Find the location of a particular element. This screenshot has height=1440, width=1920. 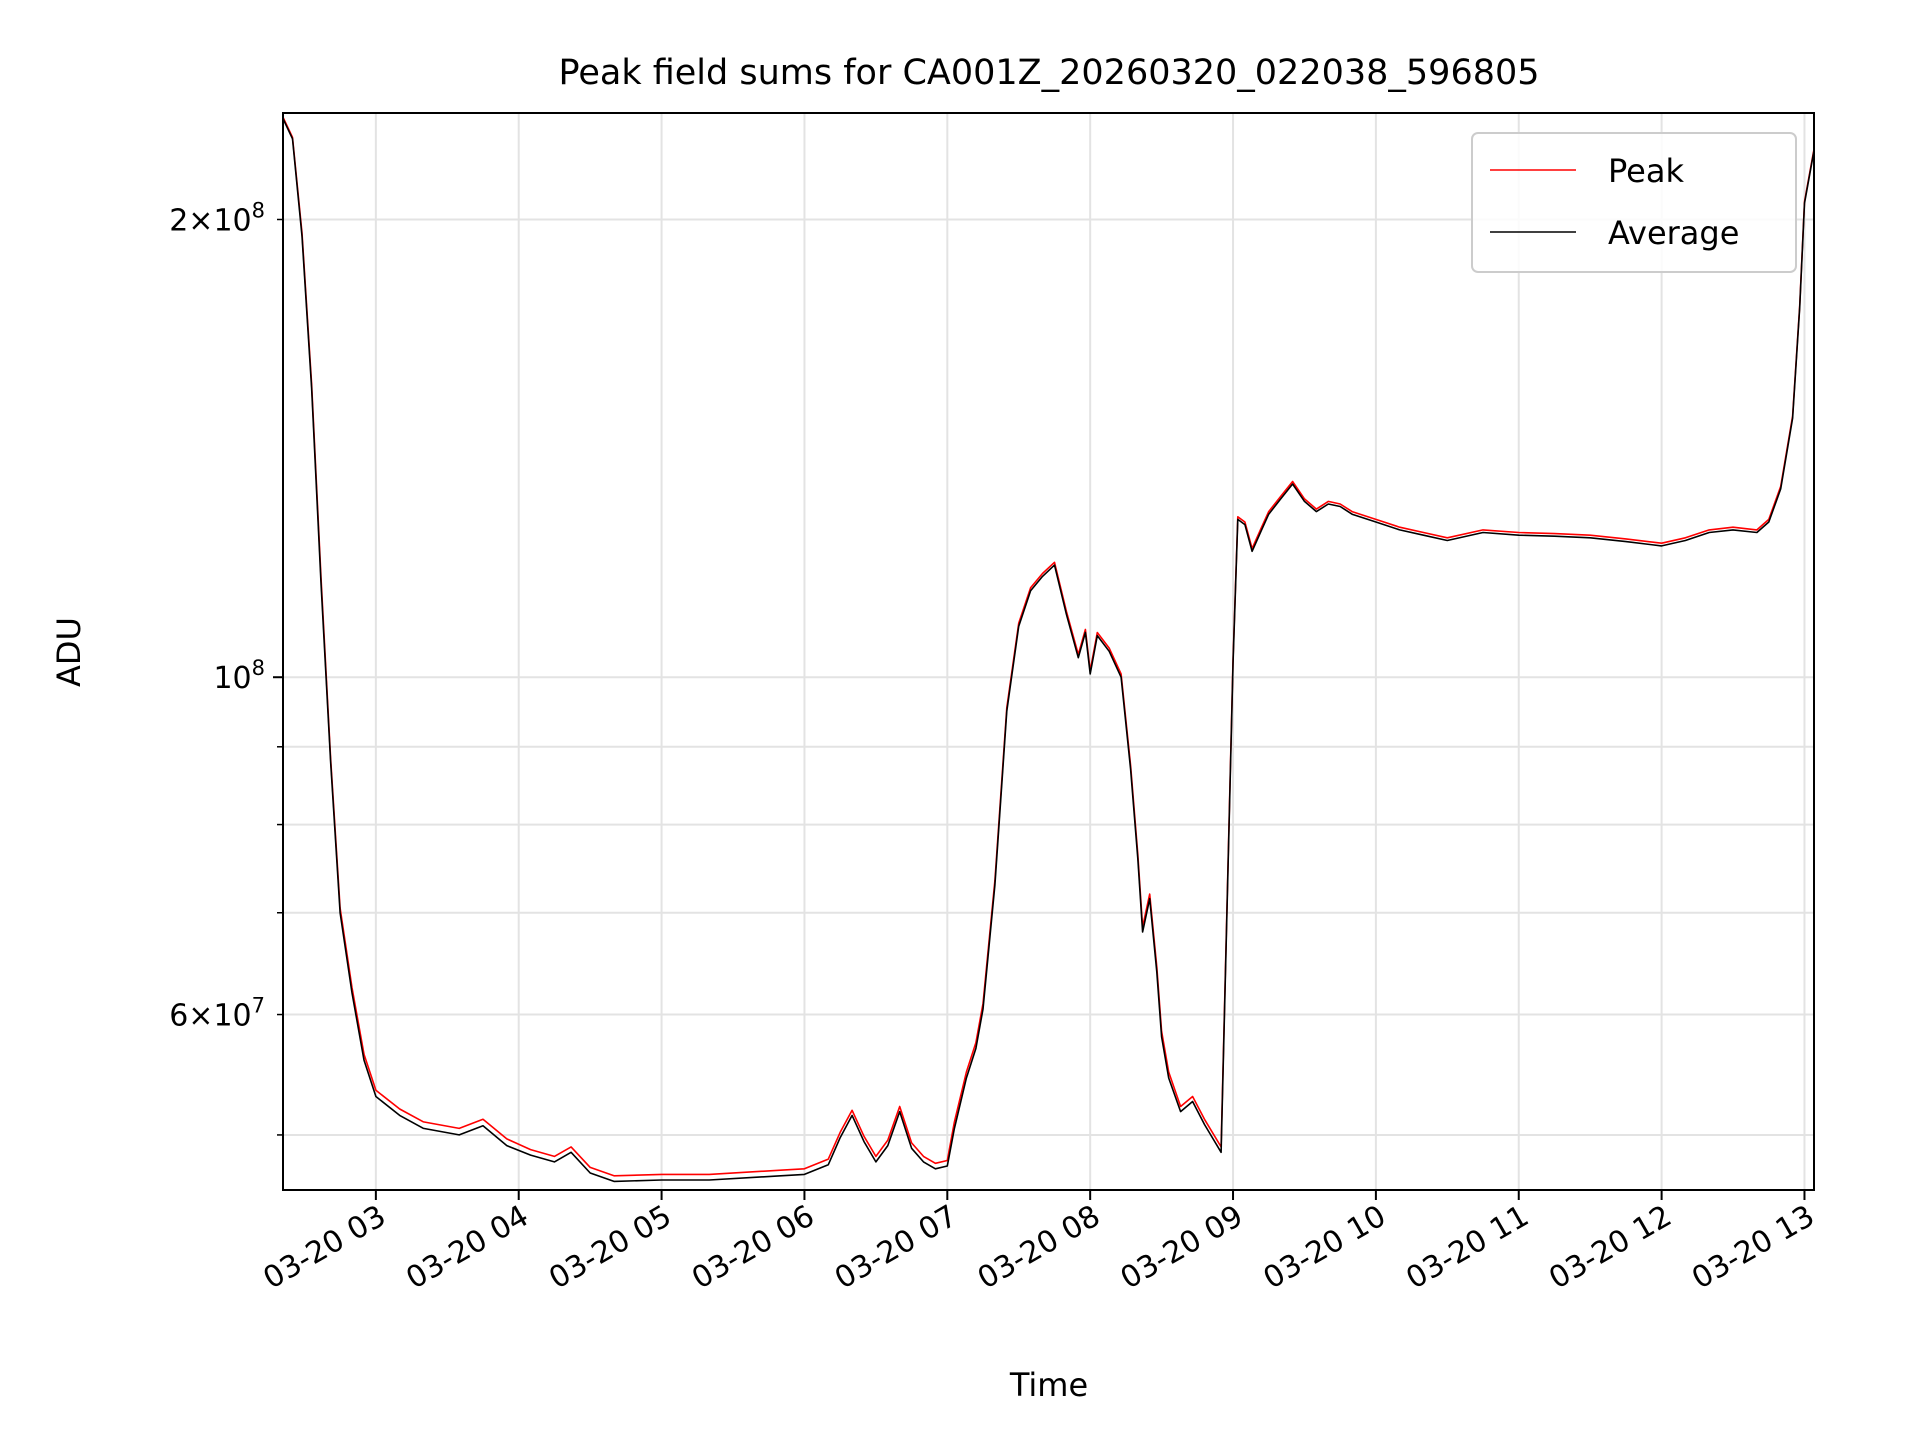

legend: Peak Average is located at coordinates (1634, 202).